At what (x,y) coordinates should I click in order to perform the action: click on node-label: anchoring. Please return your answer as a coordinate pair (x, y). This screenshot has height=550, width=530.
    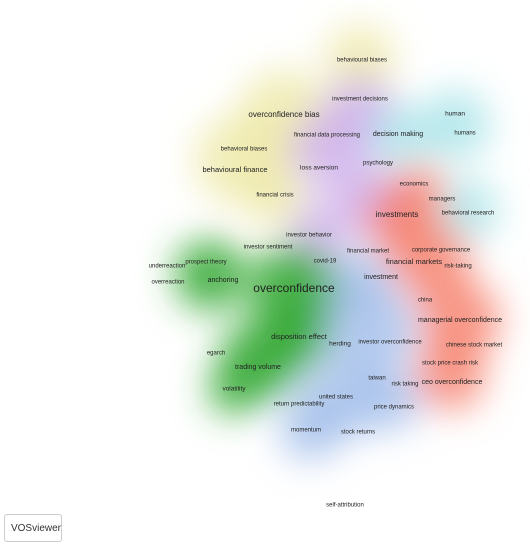
    Looking at the image, I should click on (223, 280).